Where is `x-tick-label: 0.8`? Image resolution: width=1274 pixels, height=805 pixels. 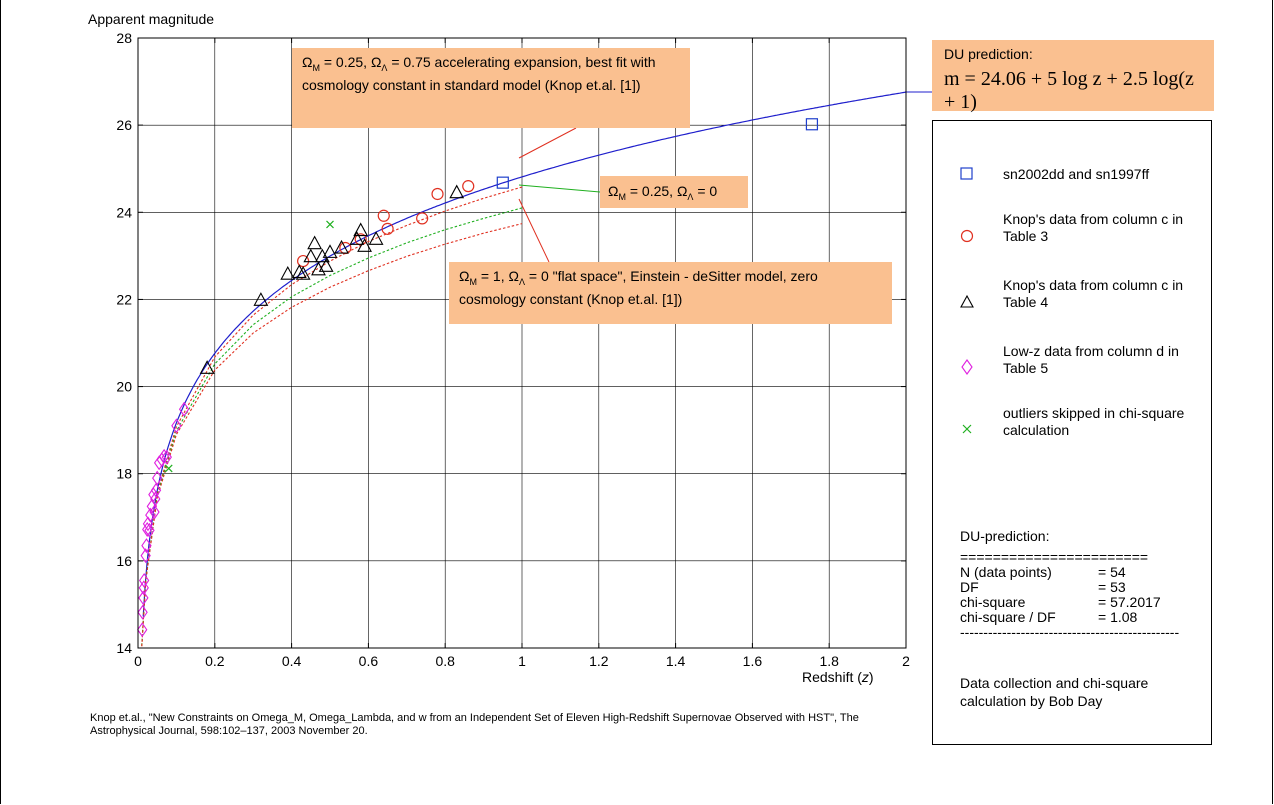 x-tick-label: 0.8 is located at coordinates (445, 661).